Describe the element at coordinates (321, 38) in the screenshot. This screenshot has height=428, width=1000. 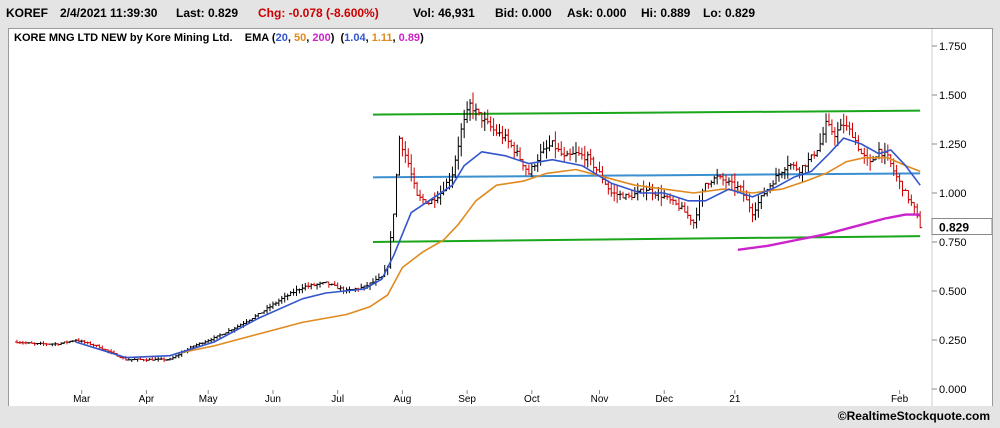
I see `legend-ema200-period: 200` at that location.